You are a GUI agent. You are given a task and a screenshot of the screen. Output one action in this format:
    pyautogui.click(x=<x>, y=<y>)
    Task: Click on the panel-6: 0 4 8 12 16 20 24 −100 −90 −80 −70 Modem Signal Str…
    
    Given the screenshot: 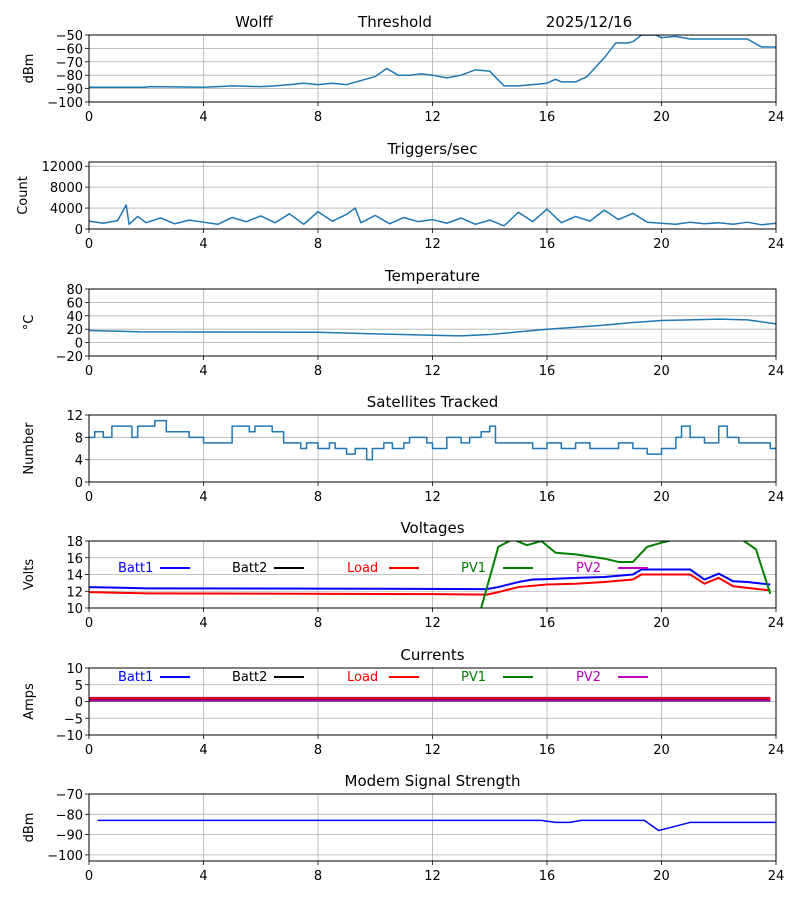 What is the action you would take?
    pyautogui.click(x=403, y=828)
    